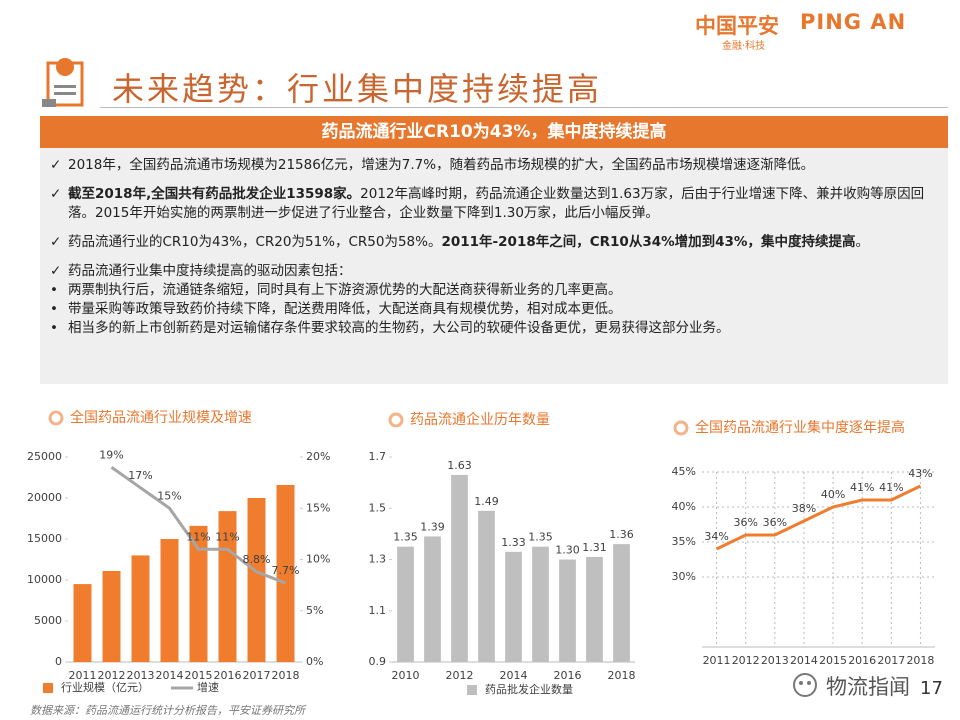 Image resolution: width=960 pixels, height=720 pixels. I want to click on y-tick-label: 5000, so click(48, 620).